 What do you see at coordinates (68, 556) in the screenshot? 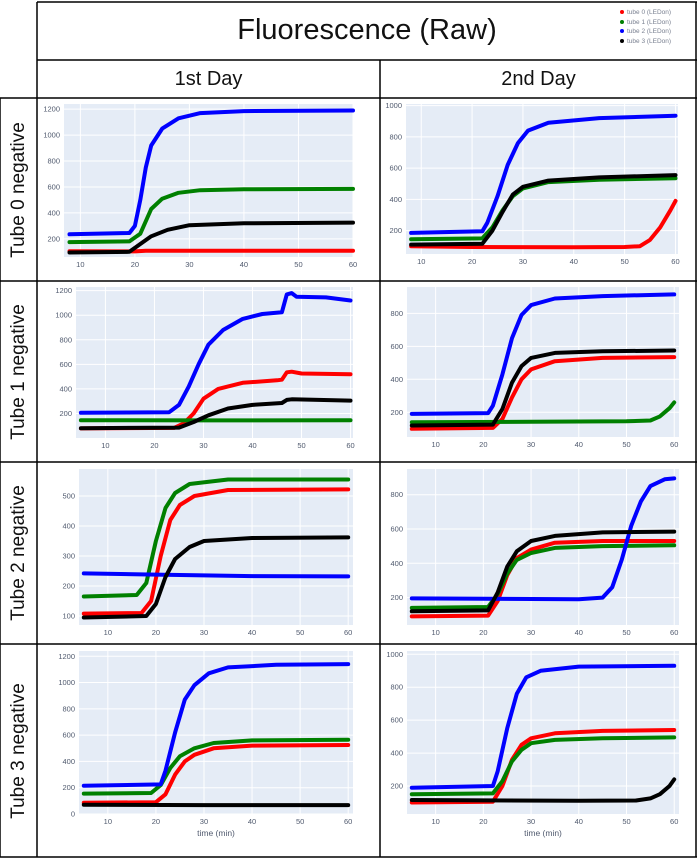
I see `y-tick-label: 300` at bounding box center [68, 556].